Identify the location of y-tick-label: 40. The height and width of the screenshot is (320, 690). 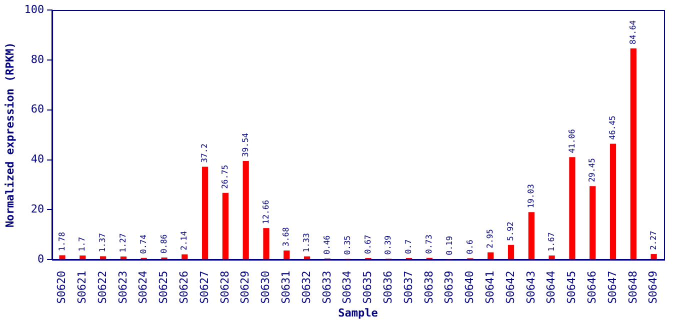
(37, 159).